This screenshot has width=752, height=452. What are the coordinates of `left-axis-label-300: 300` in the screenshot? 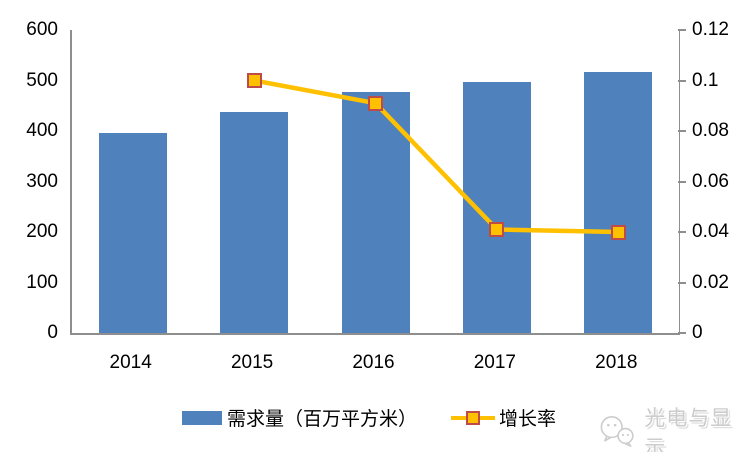 It's located at (42, 181).